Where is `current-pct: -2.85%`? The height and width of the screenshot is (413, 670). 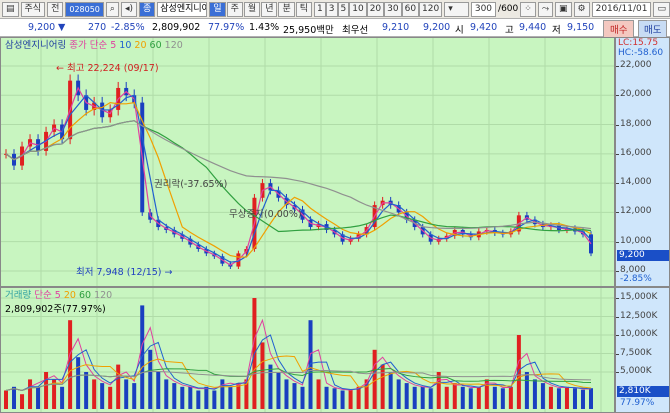 current-pct: -2.85% is located at coordinates (636, 279).